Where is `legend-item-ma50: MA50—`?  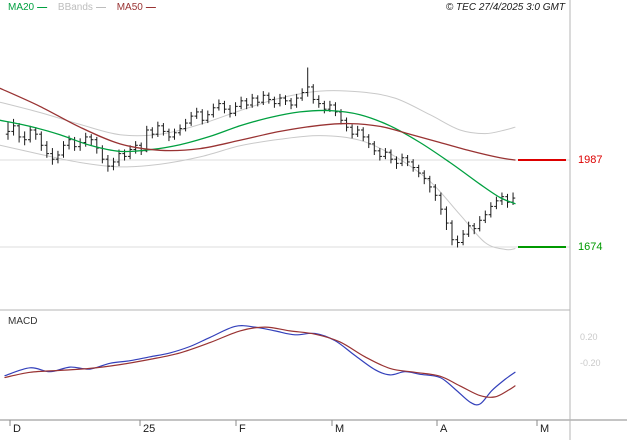
legend-item-ma50: MA50— is located at coordinates (136, 7).